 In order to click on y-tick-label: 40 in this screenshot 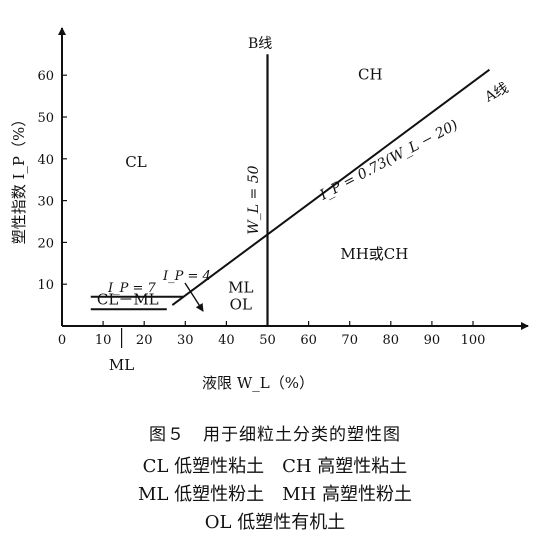, I will do `click(45, 160)`.